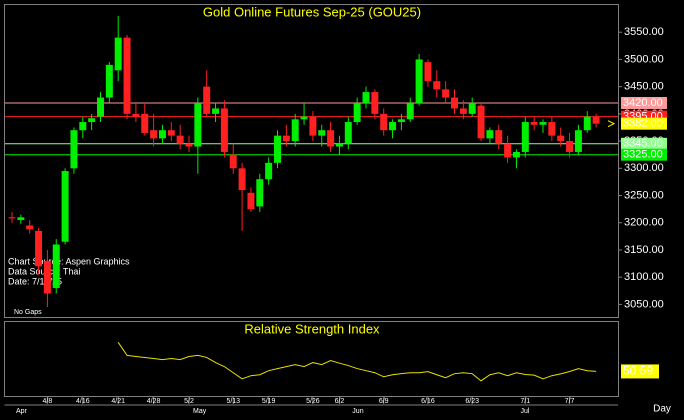 The width and height of the screenshot is (684, 420). I want to click on rsi-title: Relative Strength Index, so click(312, 328).